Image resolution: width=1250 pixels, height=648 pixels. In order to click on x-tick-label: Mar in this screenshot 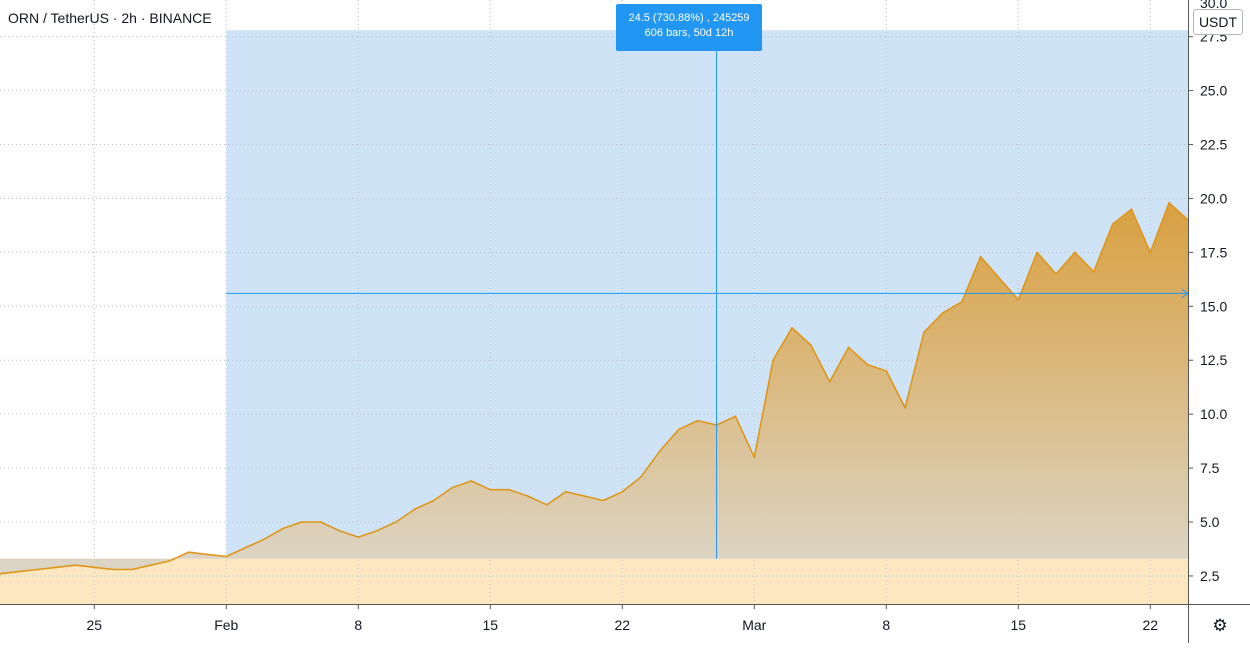, I will do `click(754, 625)`.